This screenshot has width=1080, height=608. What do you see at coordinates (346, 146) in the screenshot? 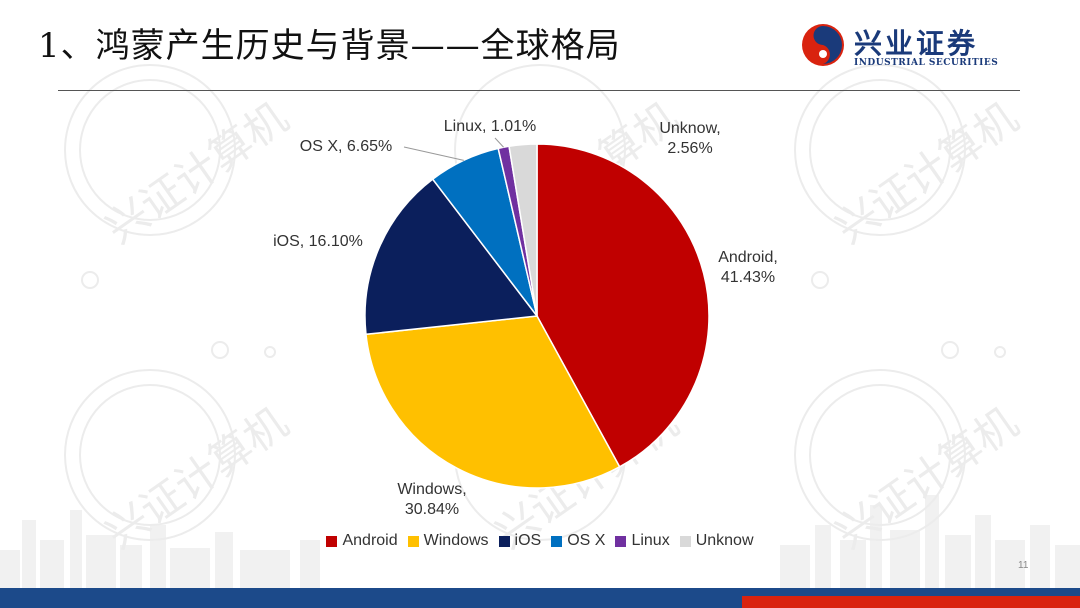
I see `data-label-os-x: OS X, 6.65%` at bounding box center [346, 146].